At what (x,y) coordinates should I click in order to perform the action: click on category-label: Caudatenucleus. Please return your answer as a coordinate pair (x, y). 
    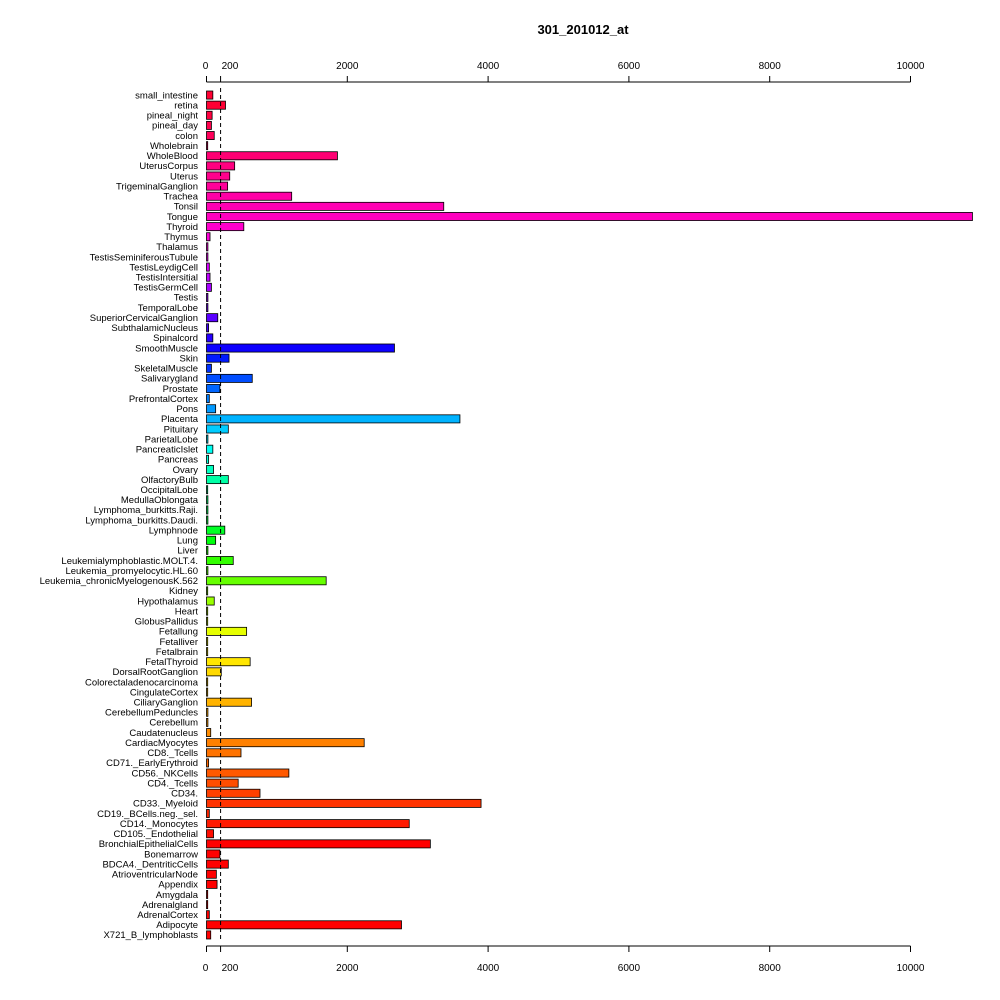
    Looking at the image, I should click on (163, 733).